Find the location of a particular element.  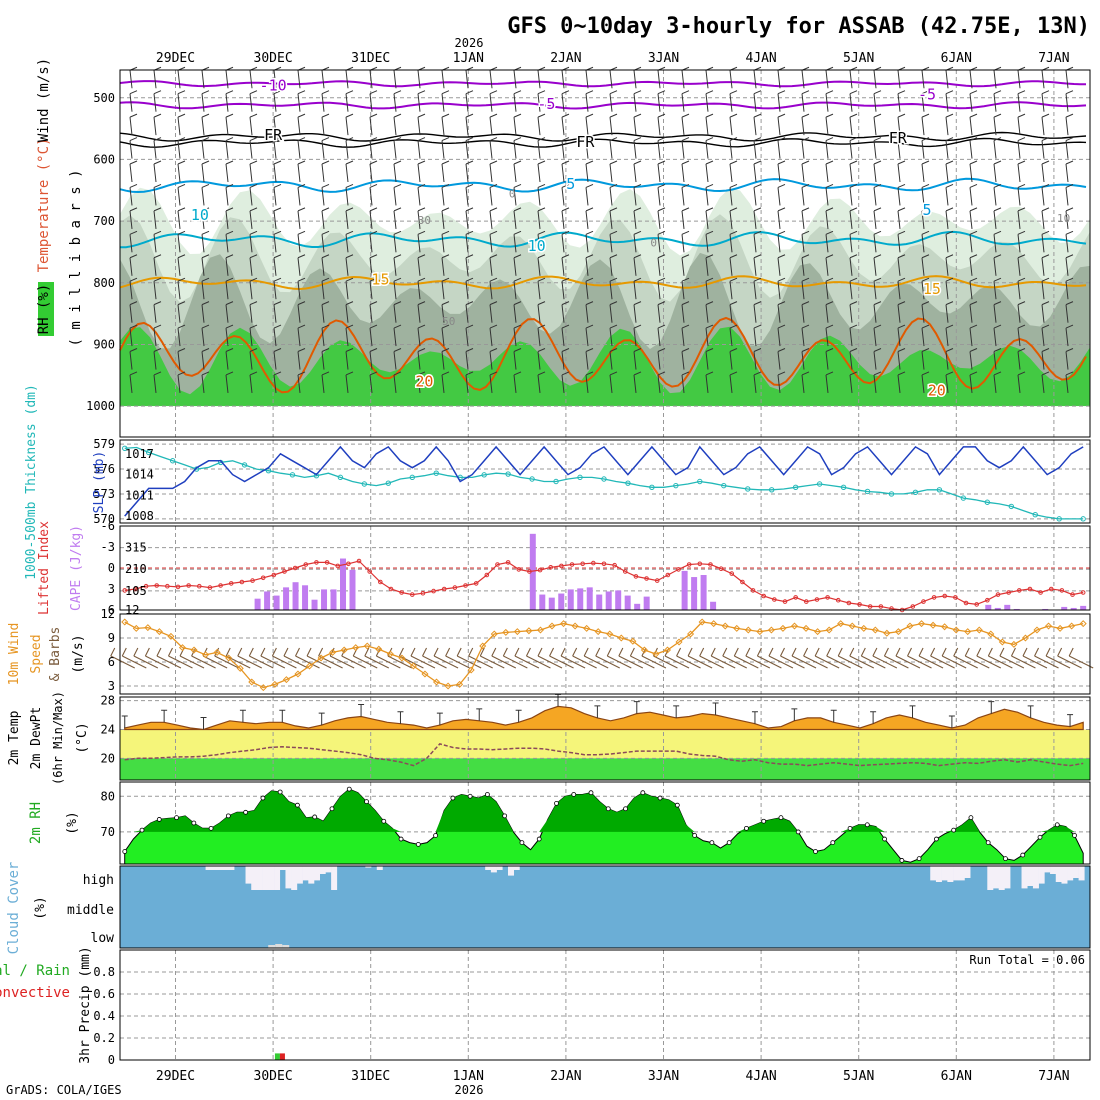

bottom-date-label: 1JAN is located at coordinates (468, 1076).